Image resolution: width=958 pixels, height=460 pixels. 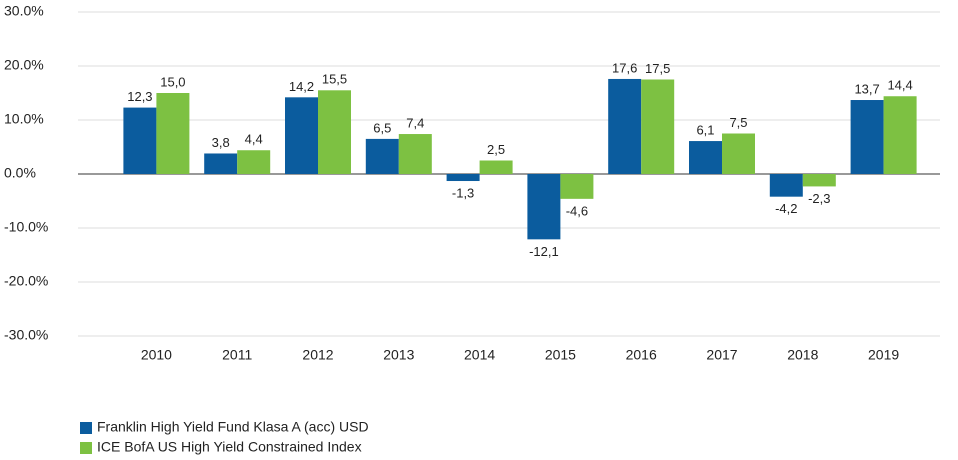 I want to click on value-label: 17,6, so click(x=624, y=67).